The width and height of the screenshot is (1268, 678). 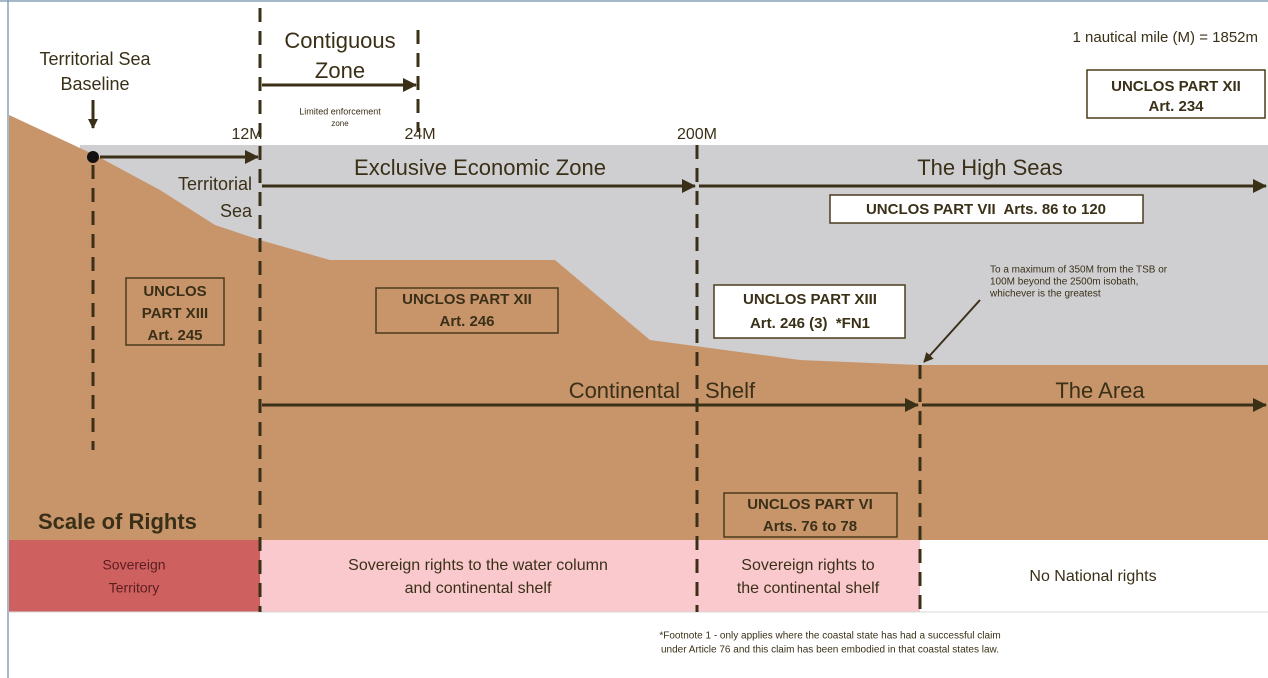 What do you see at coordinates (1045, 294) in the screenshot?
I see `note-text: whichever is the greatest` at bounding box center [1045, 294].